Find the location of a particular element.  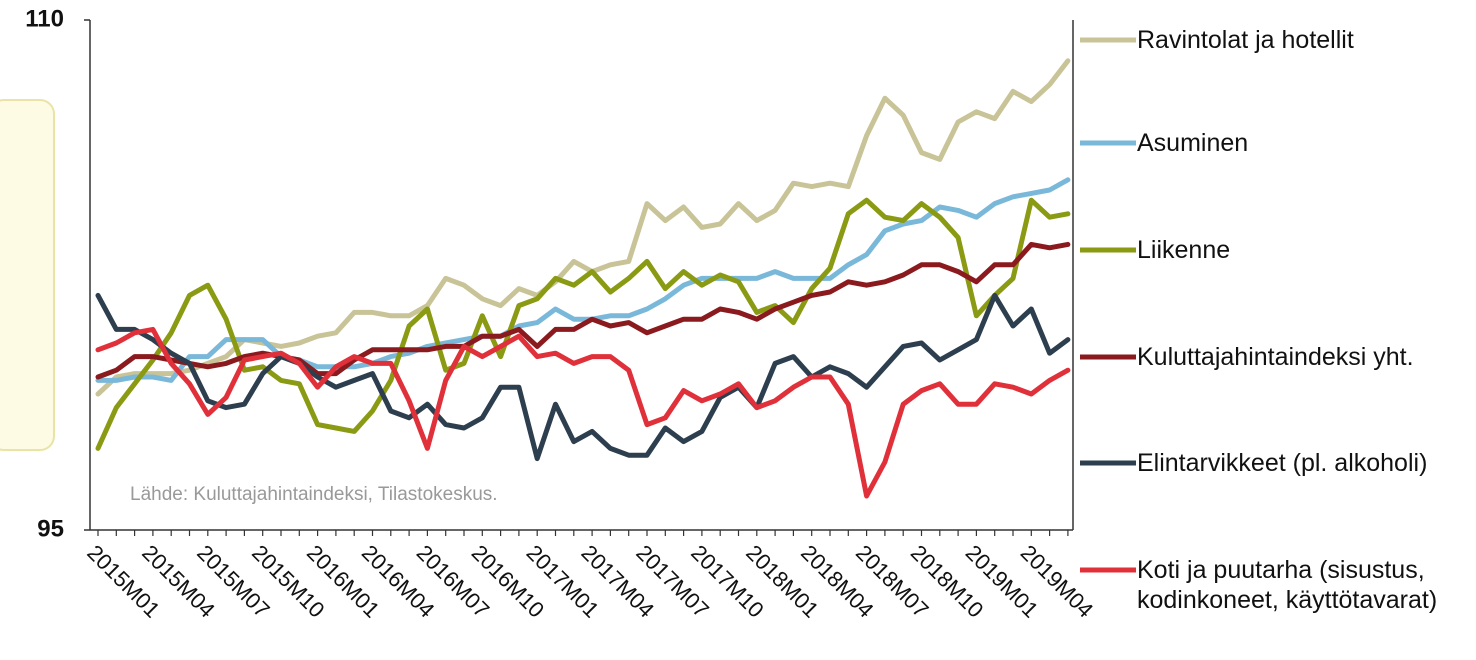

legend-label: Kuluttajahintaindeksi yht. is located at coordinates (1275, 357).